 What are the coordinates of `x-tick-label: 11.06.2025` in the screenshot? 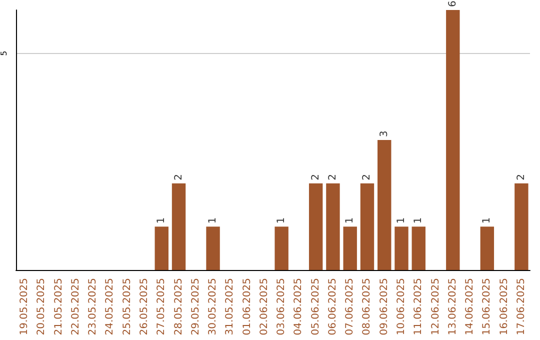 It's located at (418, 307).